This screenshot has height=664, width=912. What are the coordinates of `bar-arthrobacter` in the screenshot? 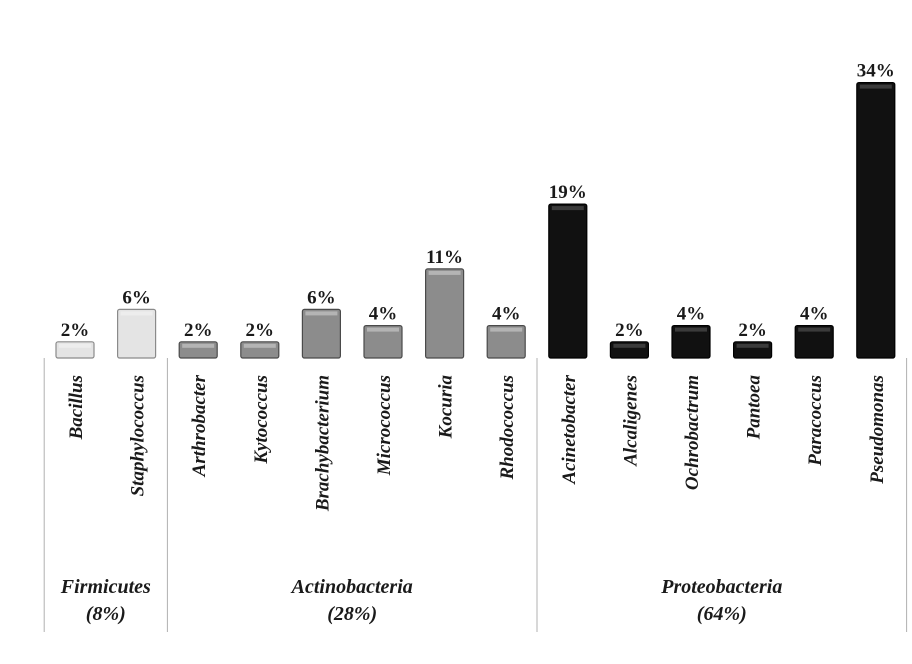 It's located at (198, 350).